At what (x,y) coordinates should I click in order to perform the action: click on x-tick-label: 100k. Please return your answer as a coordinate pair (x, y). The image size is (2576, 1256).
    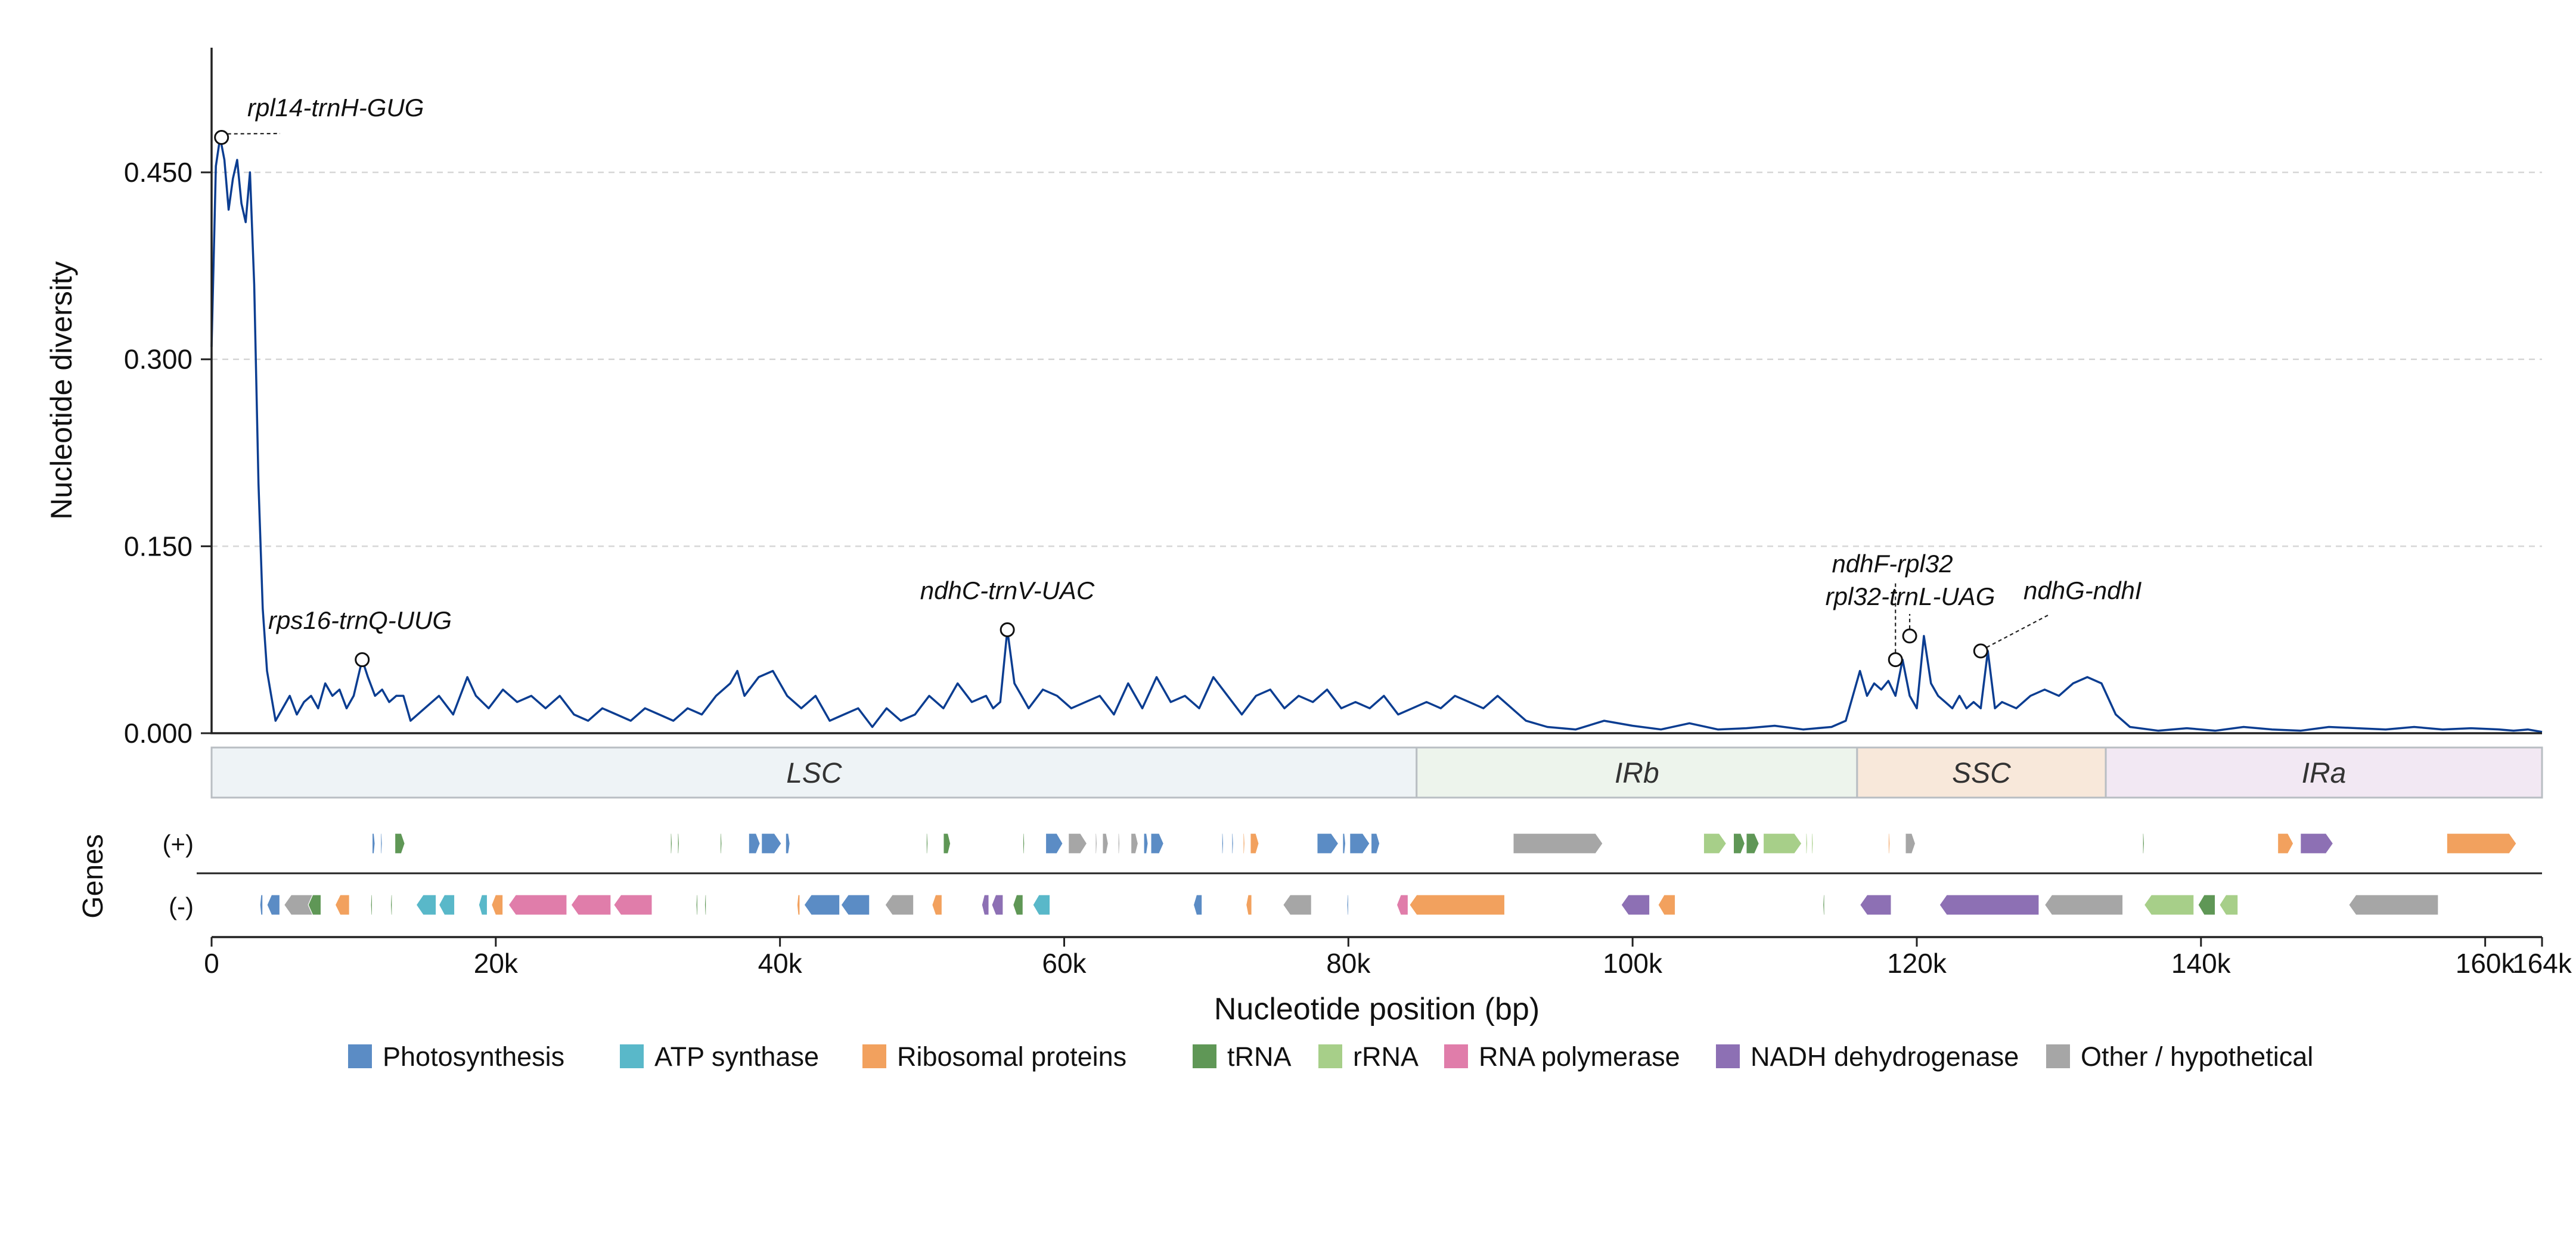
    Looking at the image, I should click on (1633, 963).